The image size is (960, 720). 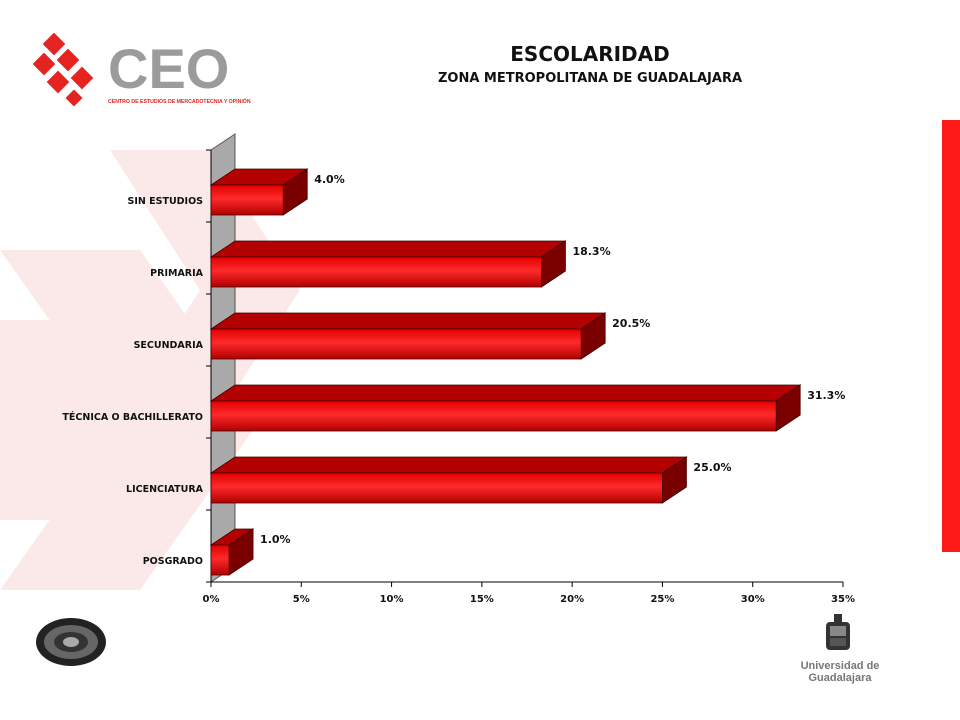 I want to click on logo-wordmark: CEO, so click(x=168, y=68).